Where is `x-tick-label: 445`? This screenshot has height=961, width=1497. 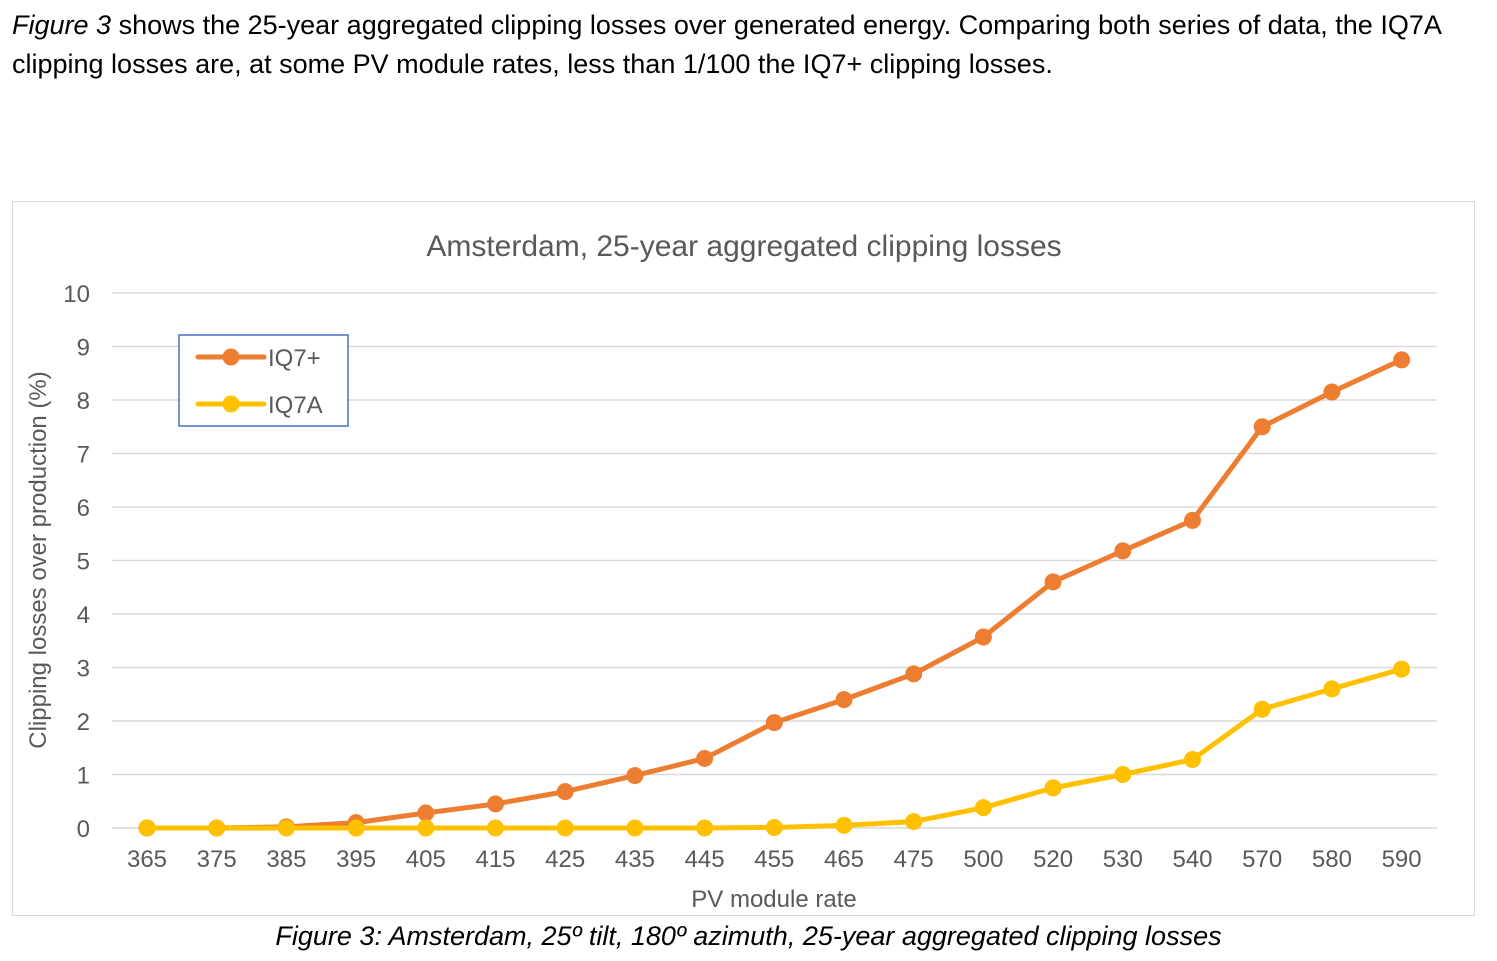 x-tick-label: 445 is located at coordinates (705, 859).